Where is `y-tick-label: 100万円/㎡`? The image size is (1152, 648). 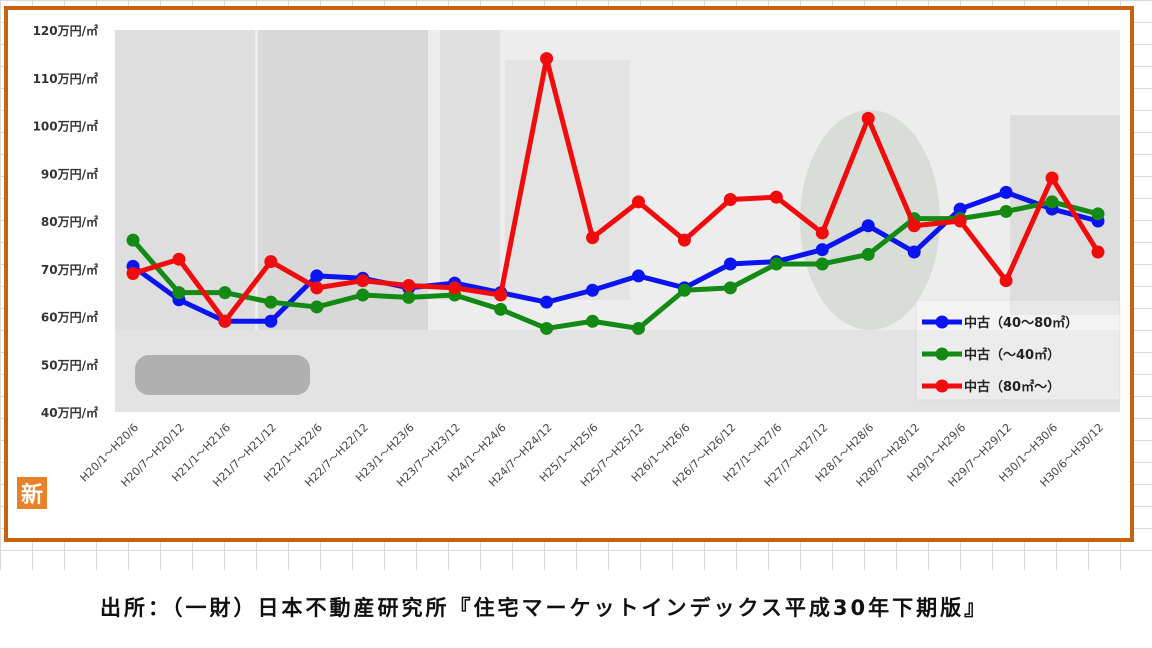
y-tick-label: 100万円/㎡ is located at coordinates (65, 126).